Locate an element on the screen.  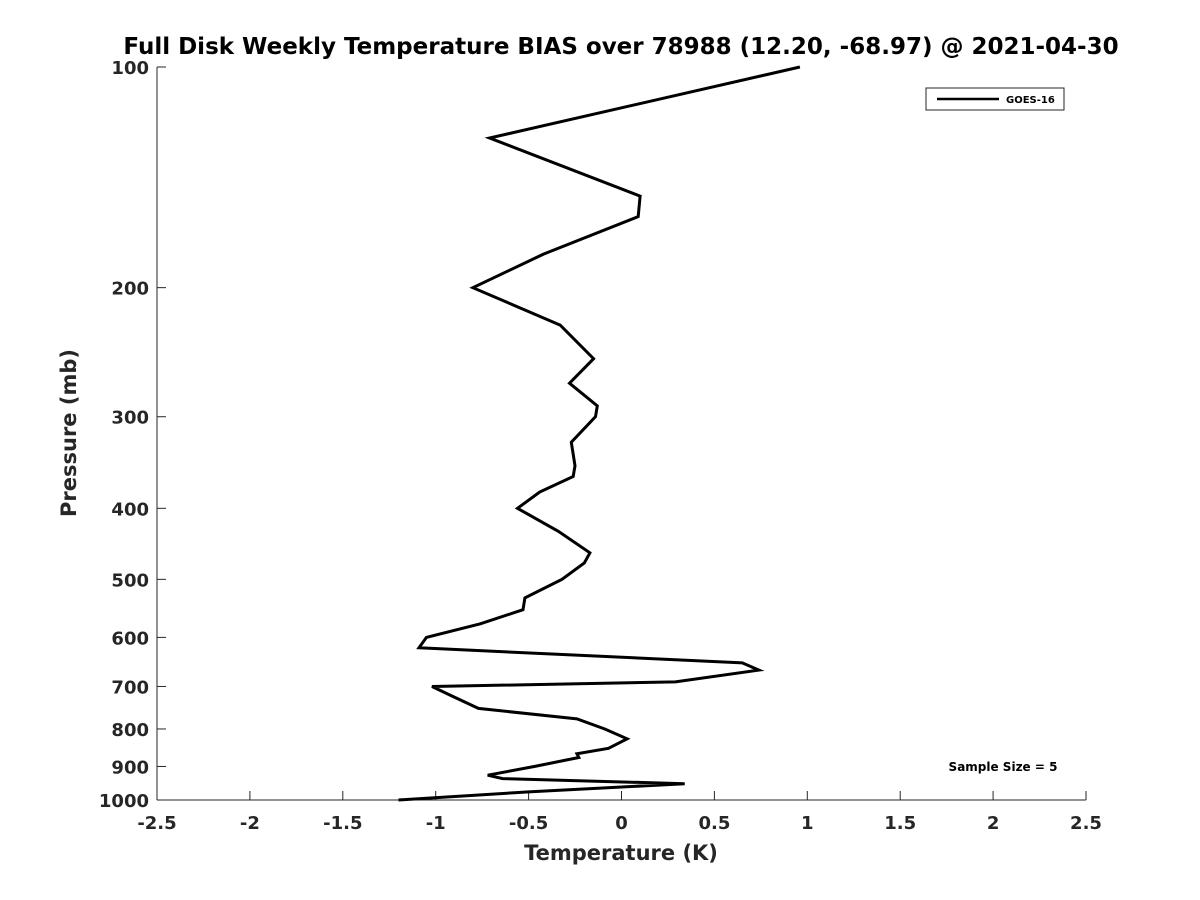
x-tick-label: 2 is located at coordinates (993, 823).